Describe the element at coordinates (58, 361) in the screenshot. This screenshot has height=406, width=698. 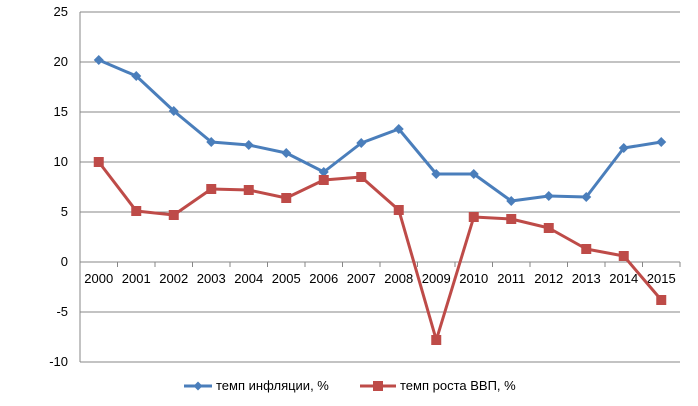
I see `y-tick-label: -10` at that location.